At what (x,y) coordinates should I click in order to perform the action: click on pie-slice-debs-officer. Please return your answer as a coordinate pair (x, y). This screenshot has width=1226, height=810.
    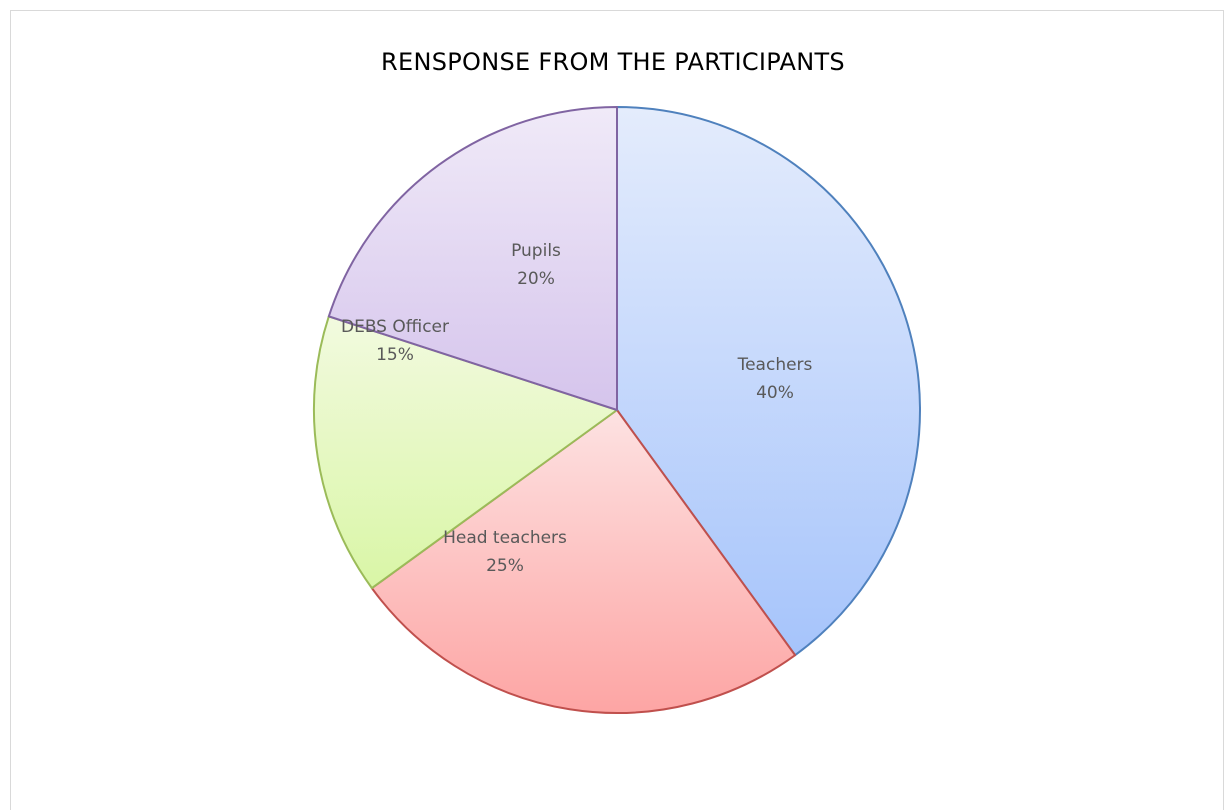
    Looking at the image, I should click on (465, 452).